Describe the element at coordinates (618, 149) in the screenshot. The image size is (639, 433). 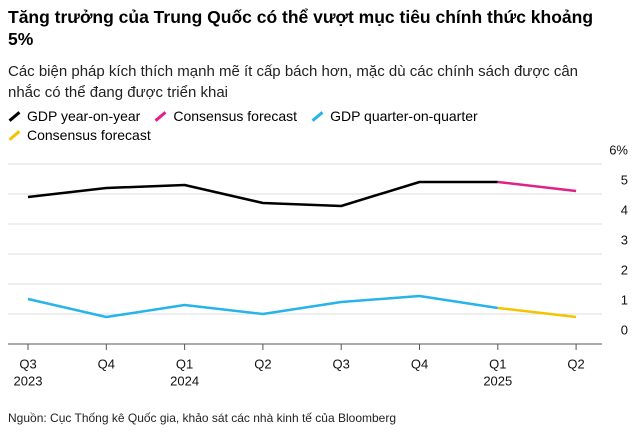
I see `y-tick-label: 6%` at that location.